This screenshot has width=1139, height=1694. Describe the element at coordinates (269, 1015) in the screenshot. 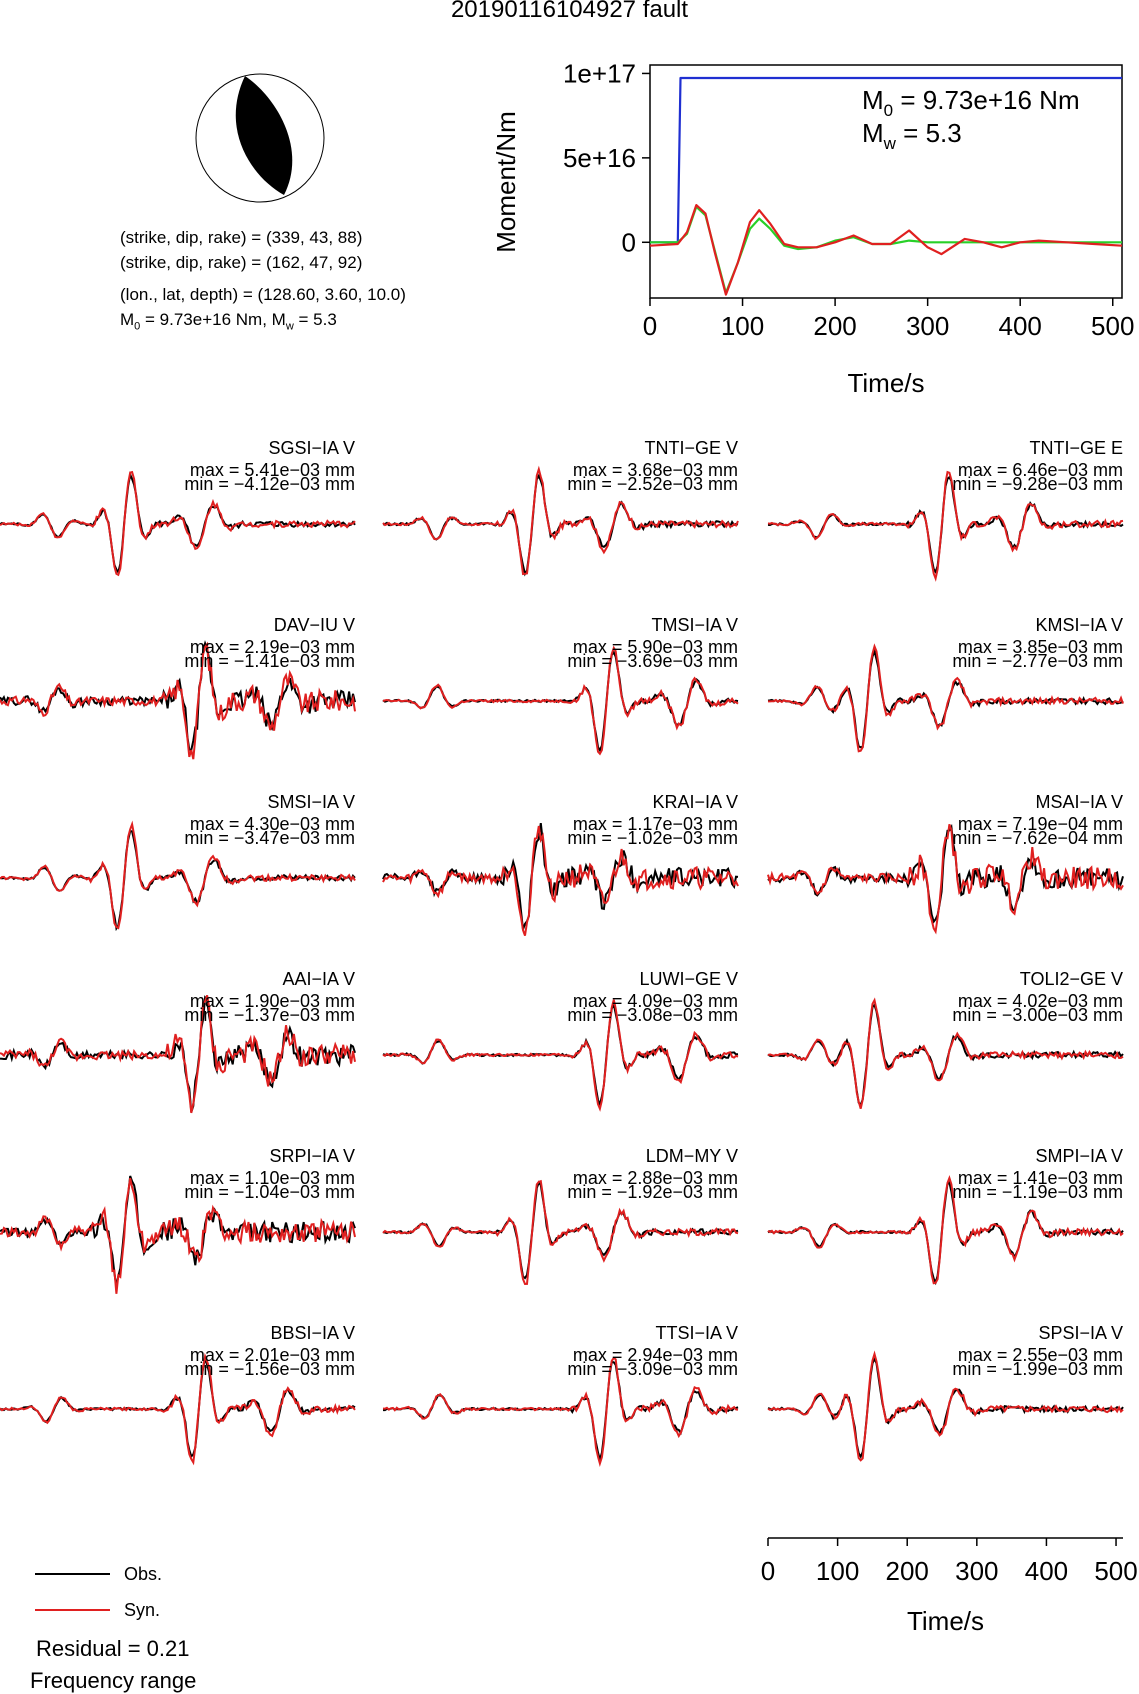

I see `station-min: min = −1.37e−03 mm` at that location.